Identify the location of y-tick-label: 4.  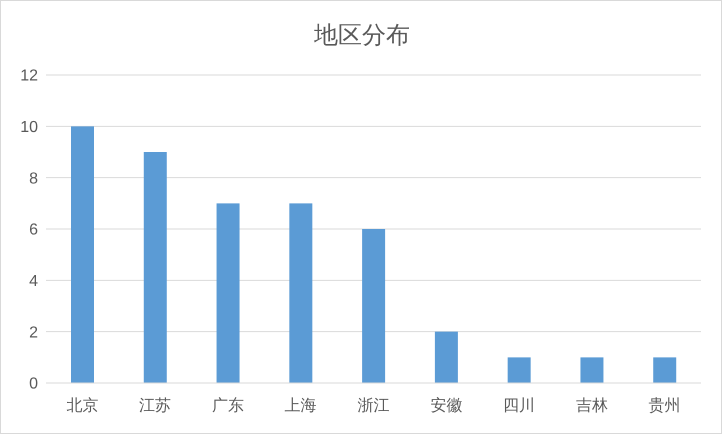
(33, 281).